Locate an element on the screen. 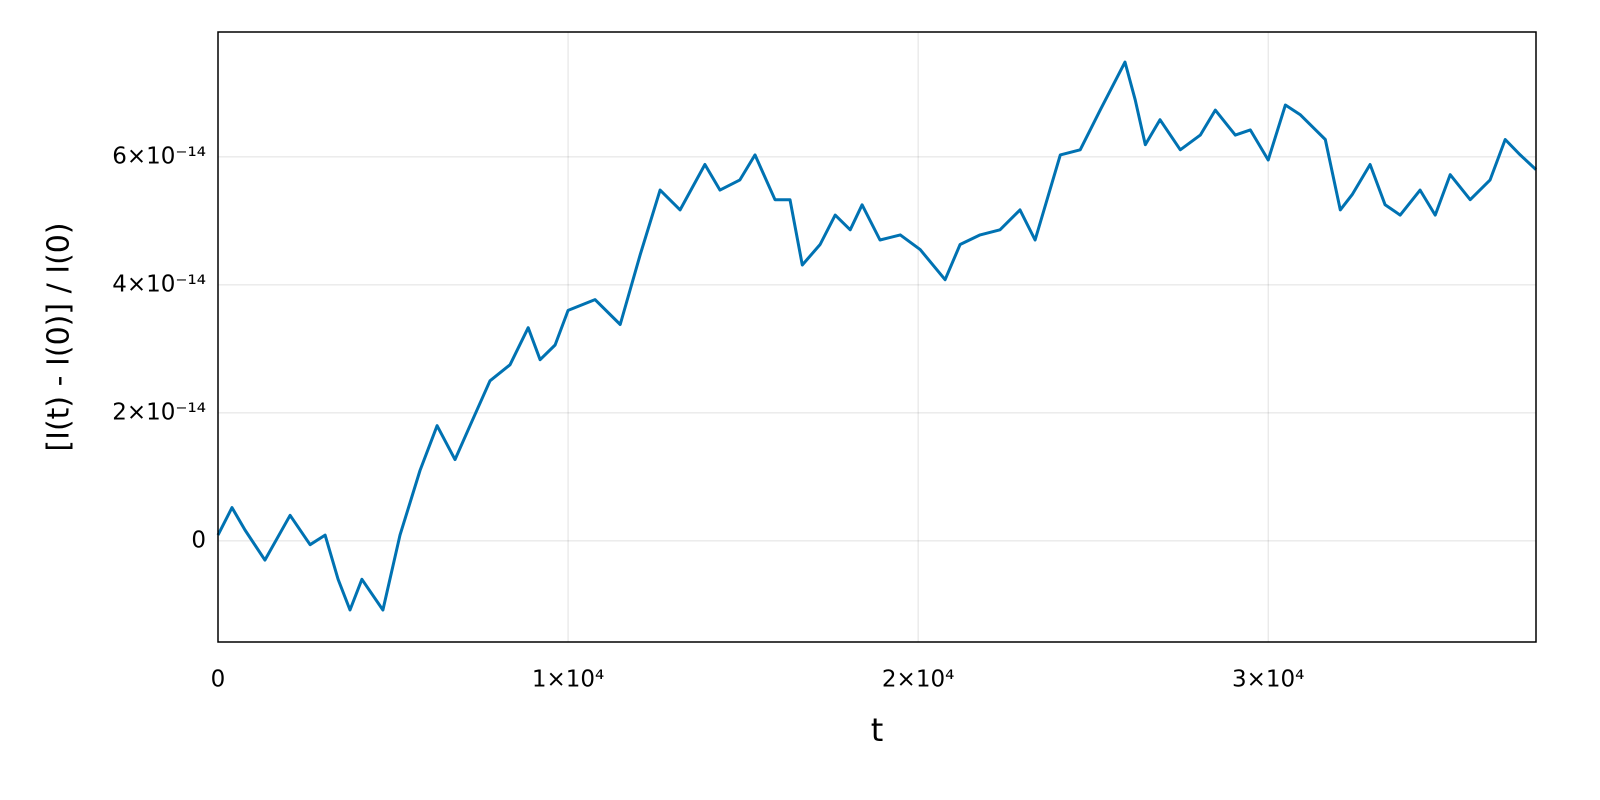  y-tick-label: 0 is located at coordinates (198, 540).